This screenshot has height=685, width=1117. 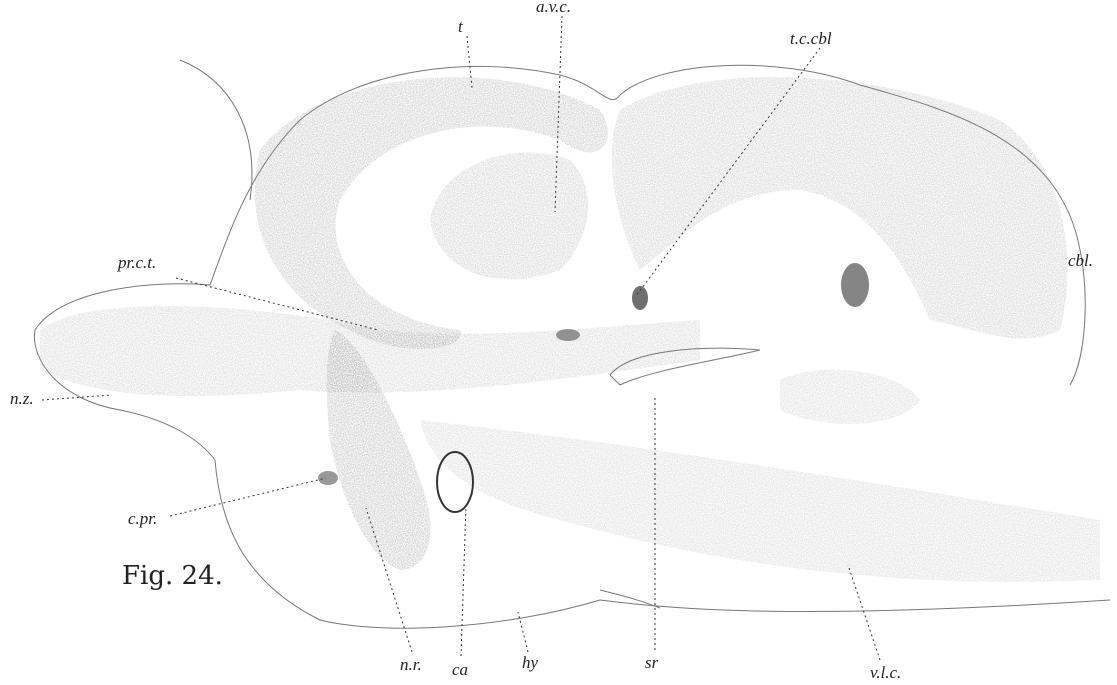 I want to click on label: ca, so click(x=460, y=669).